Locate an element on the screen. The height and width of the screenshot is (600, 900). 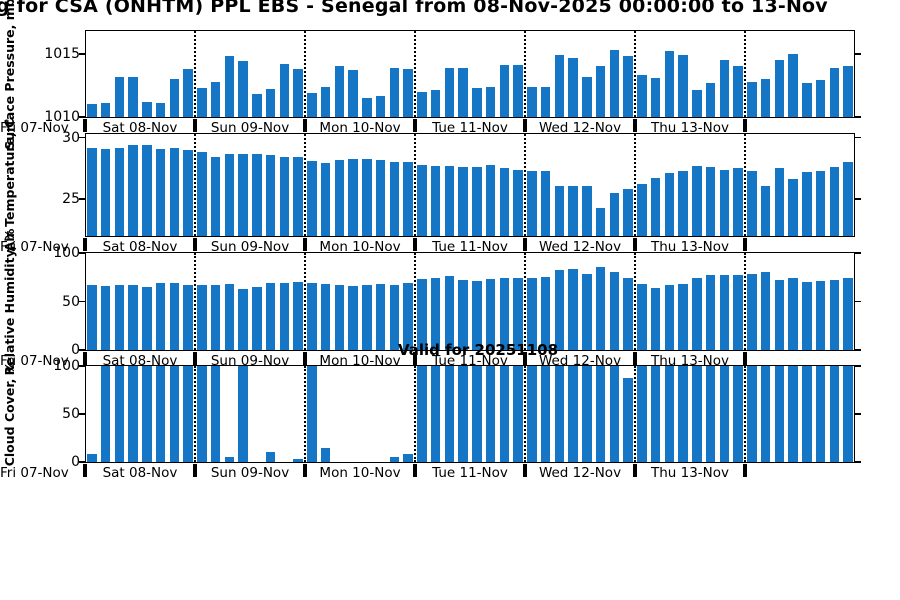
y-tick-label: 50 is located at coordinates (71, 414).